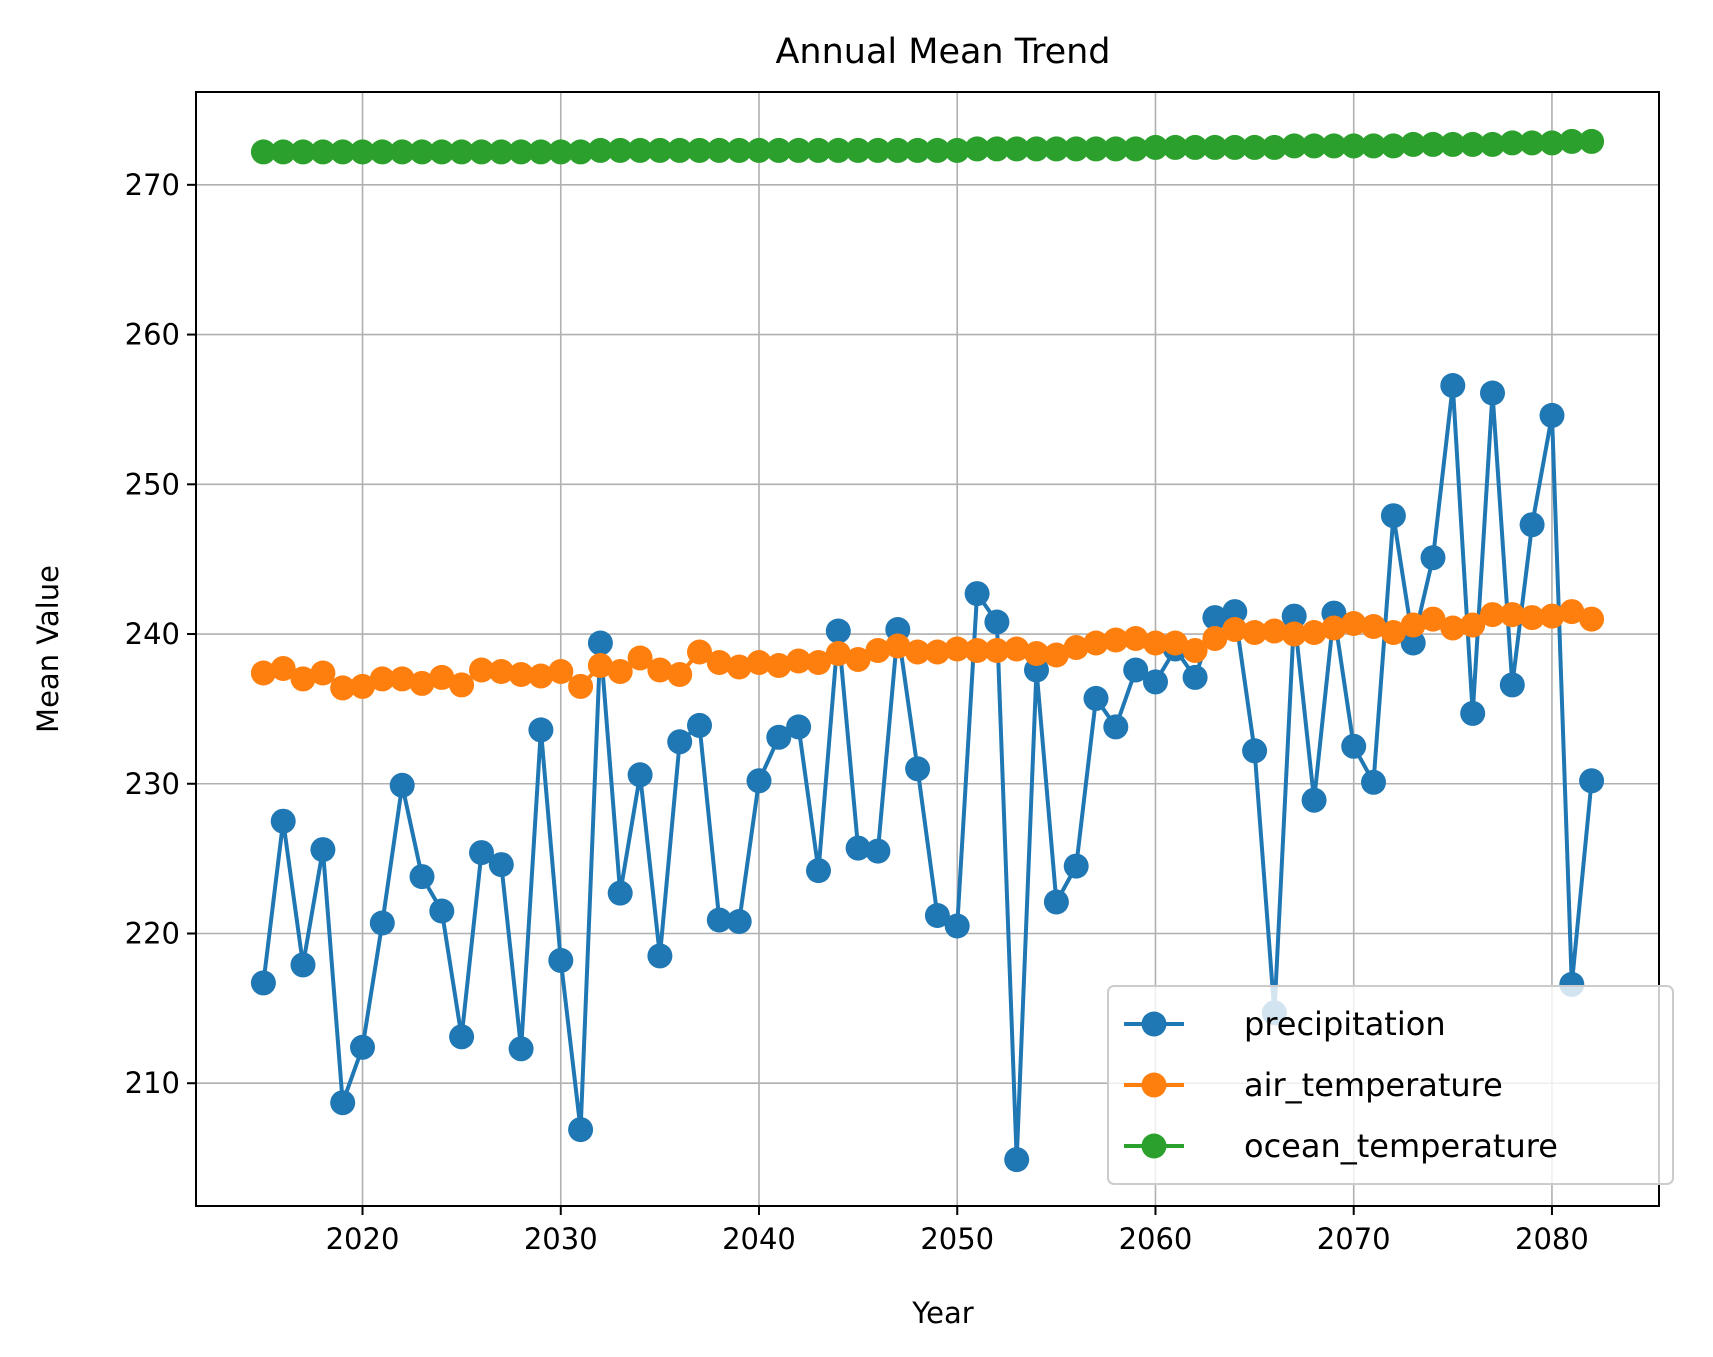 The image size is (1713, 1357). Describe the element at coordinates (1552, 1239) in the screenshot. I see `x-tick-label: 2080` at that location.